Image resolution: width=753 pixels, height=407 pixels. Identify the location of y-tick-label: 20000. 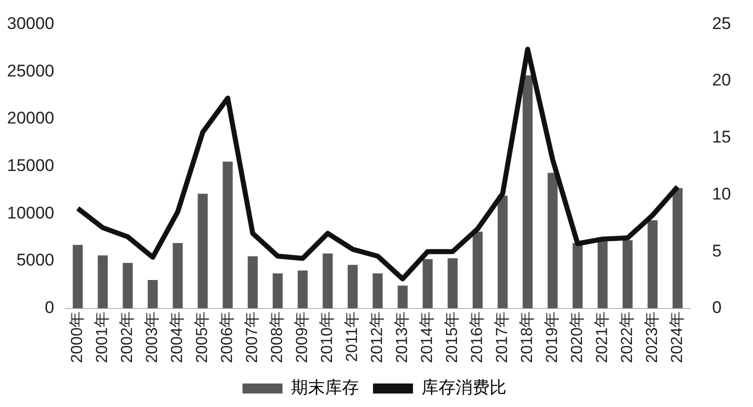
(30, 118).